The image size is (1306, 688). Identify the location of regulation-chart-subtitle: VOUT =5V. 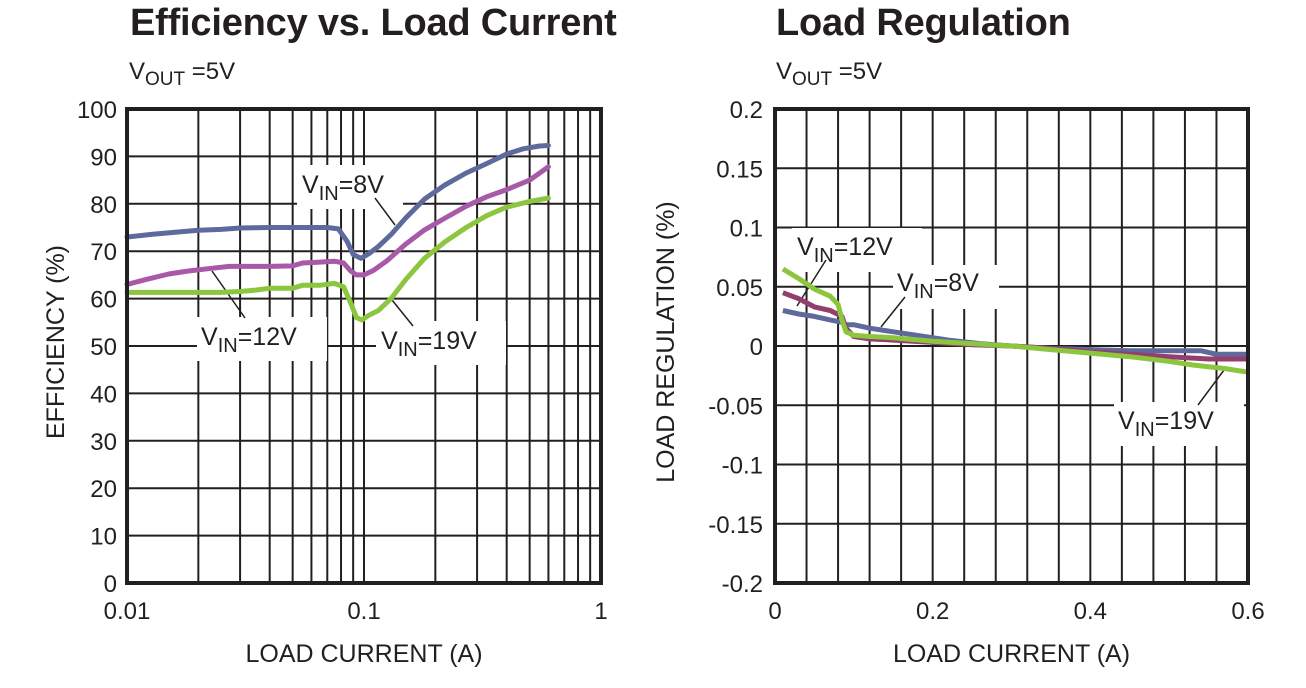
(829, 74).